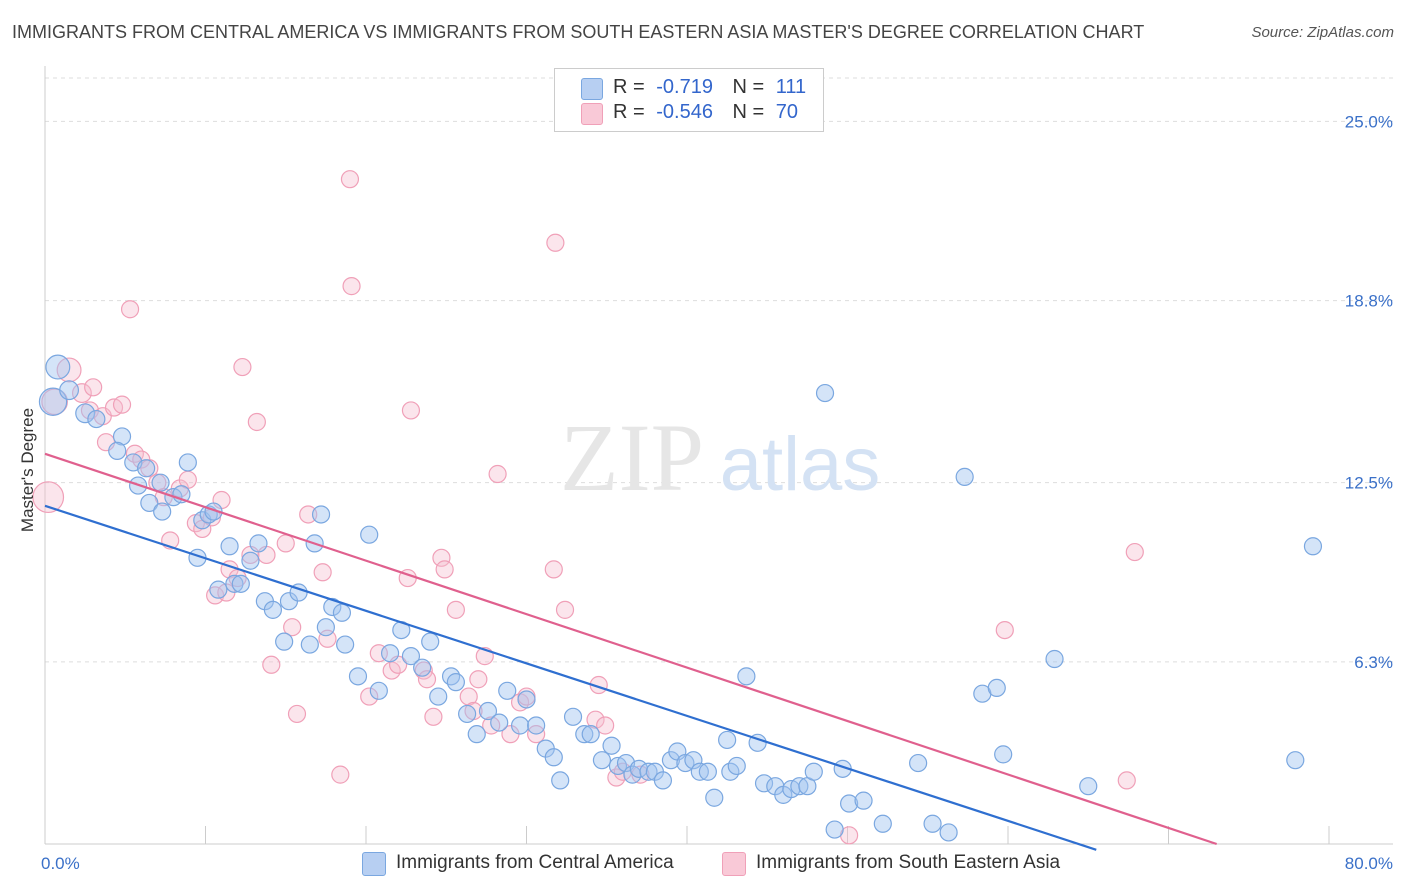 Image resolution: width=1406 pixels, height=892 pixels. I want to click on x-tick-label: 0.0%, so click(60, 863).